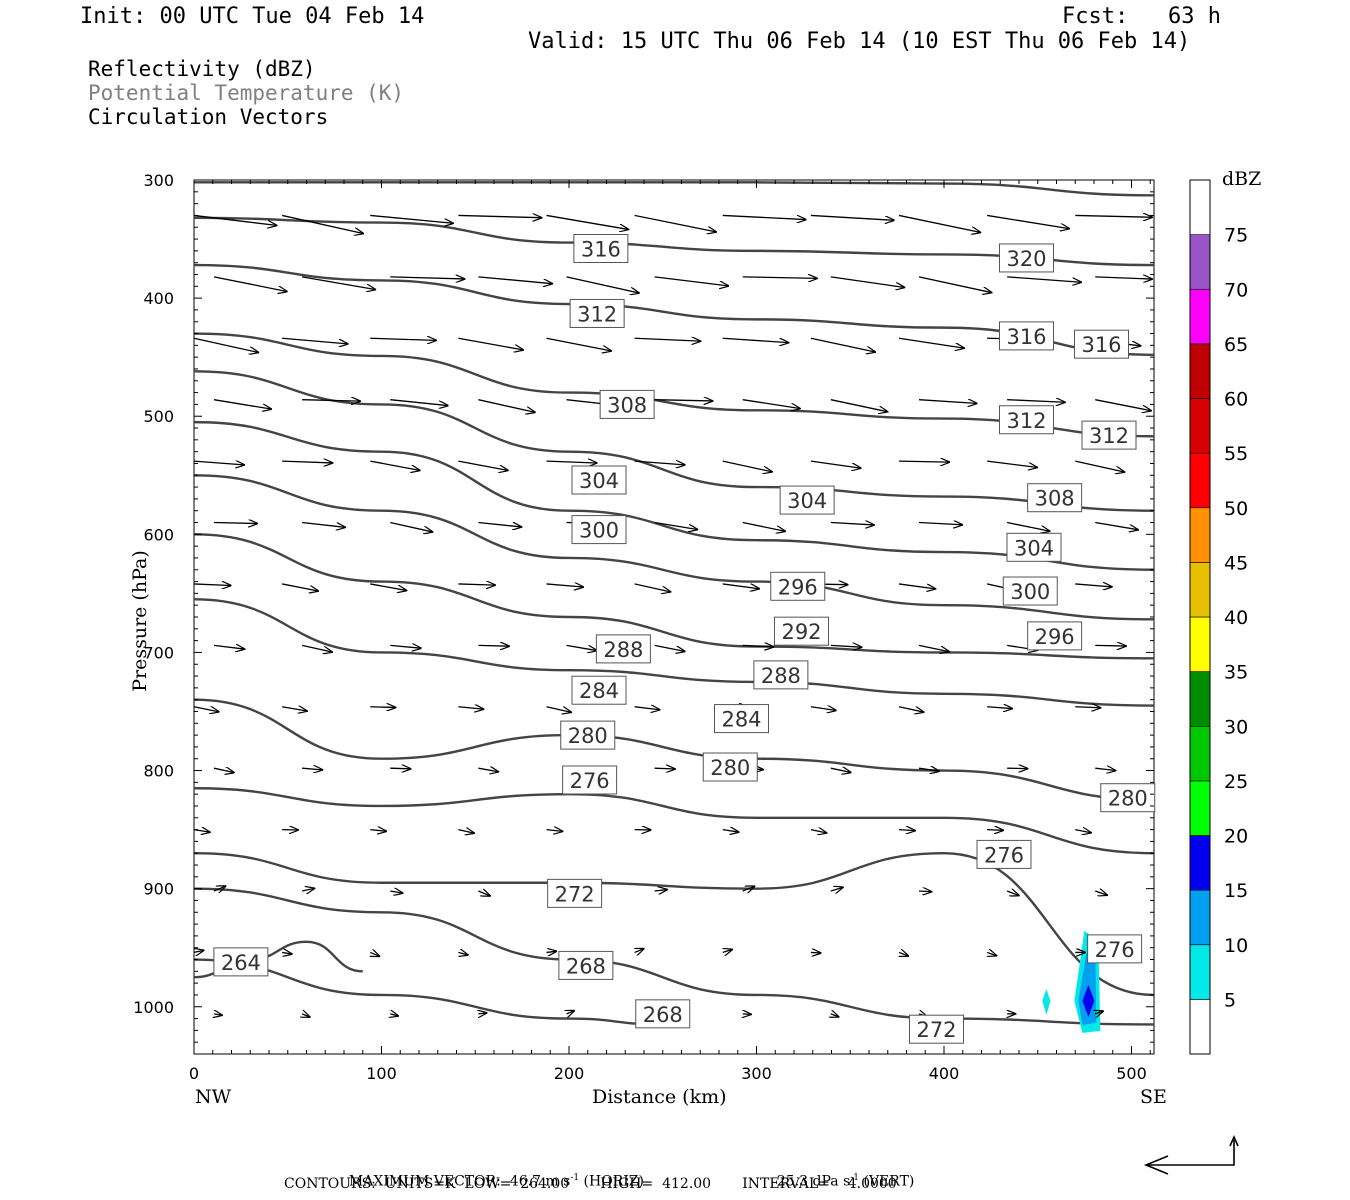  Describe the element at coordinates (1156, 1165) in the screenshot. I see `reference-arrowhead-horiz` at that location.